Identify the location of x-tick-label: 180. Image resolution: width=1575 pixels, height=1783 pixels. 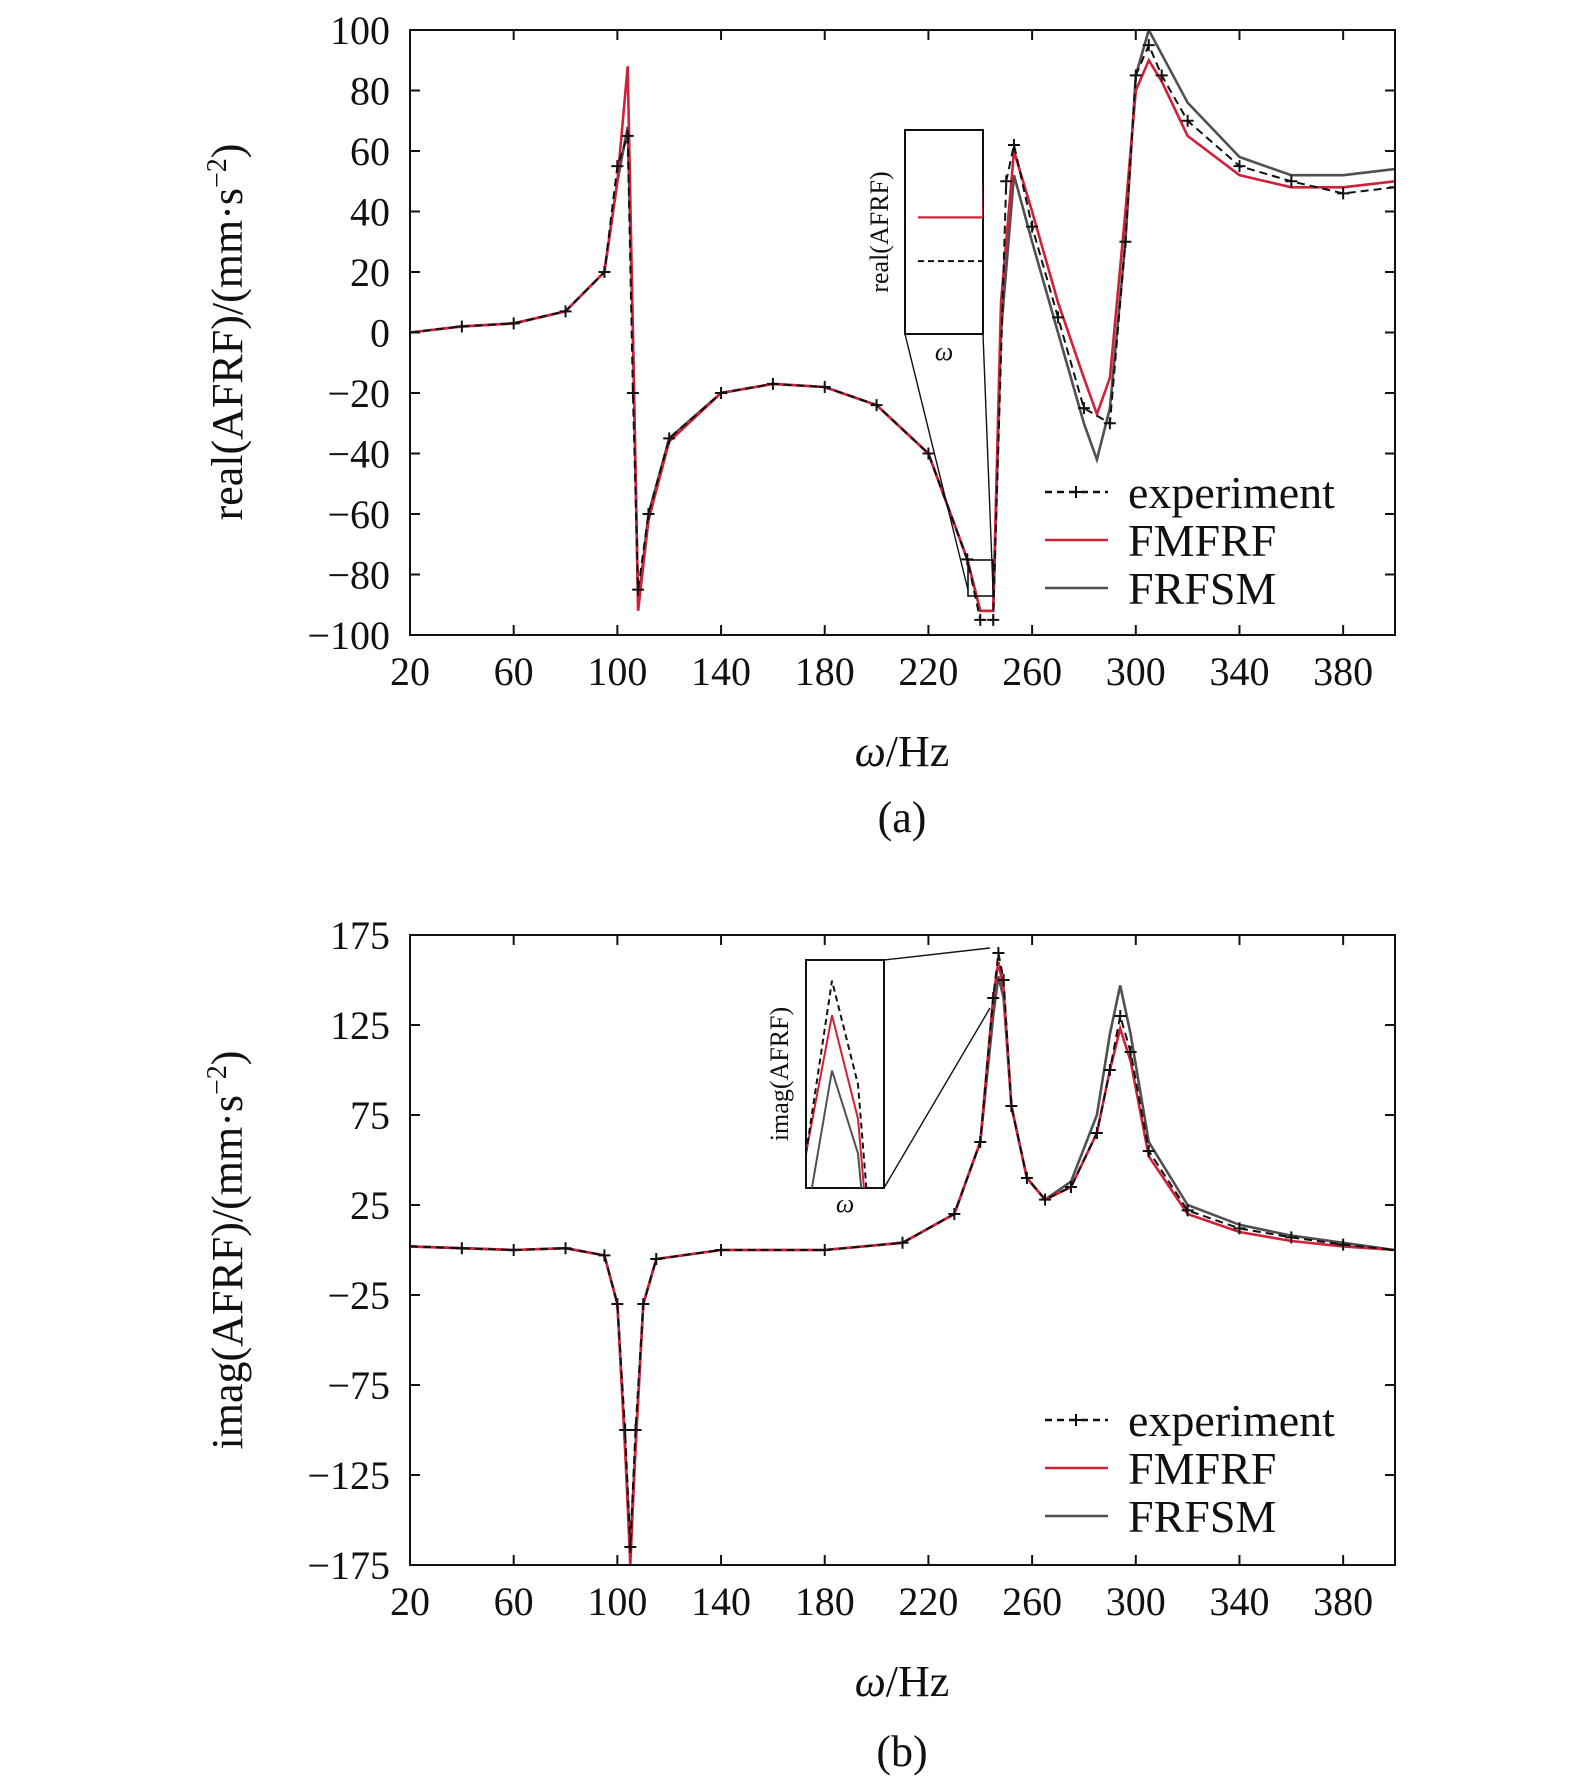
(825, 671).